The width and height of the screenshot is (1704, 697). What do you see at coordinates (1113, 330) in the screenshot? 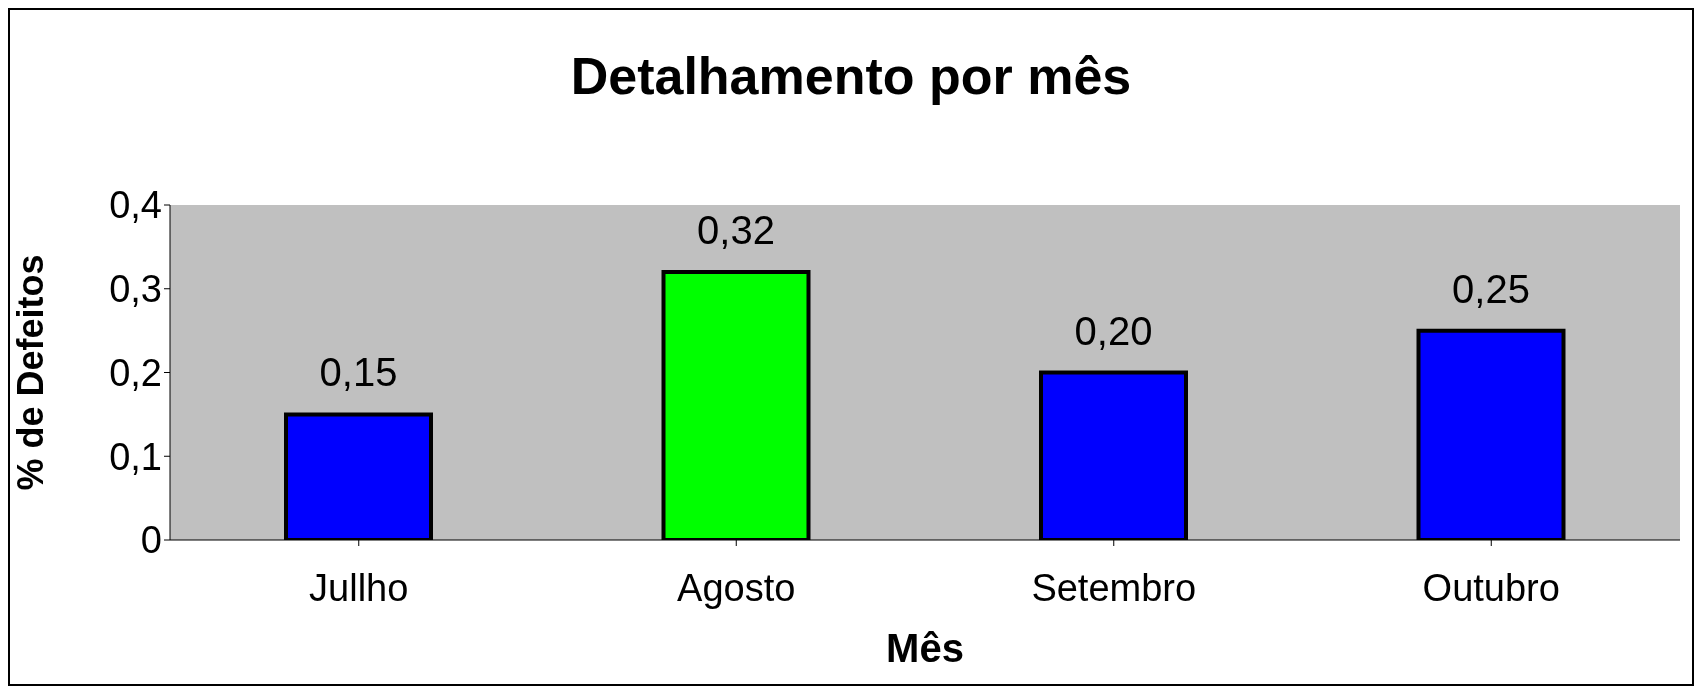
I see `data-label: 0,20` at bounding box center [1113, 330].